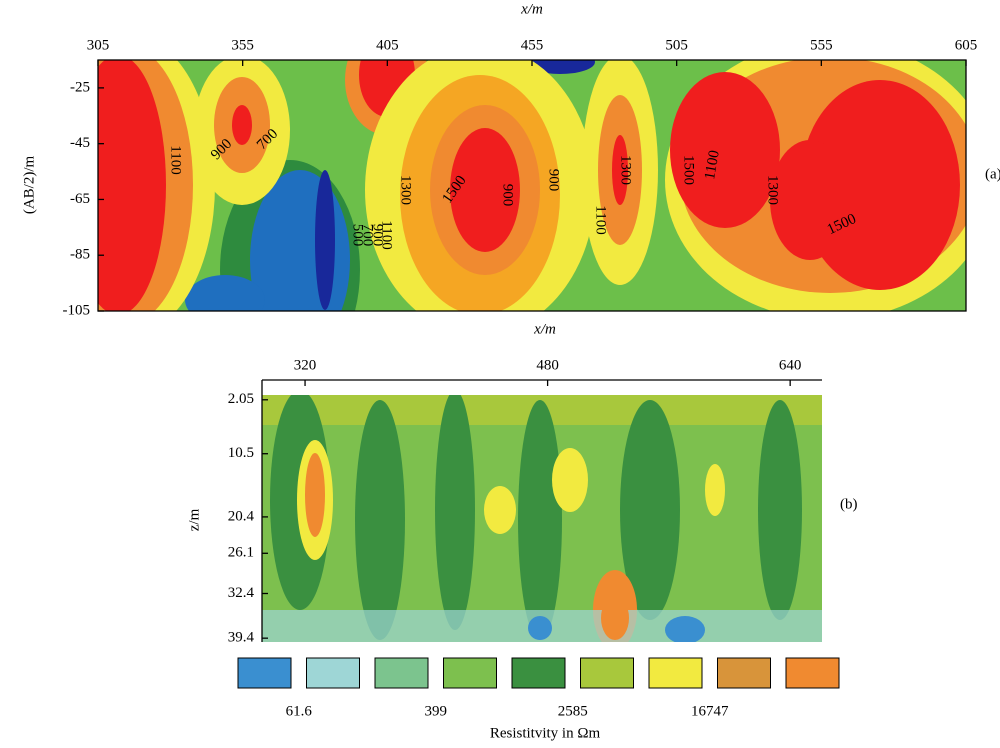 Image resolution: width=1000 pixels, height=748 pixels. Describe the element at coordinates (98, 45) in the screenshot. I see `x-tick-label: 305` at that location.